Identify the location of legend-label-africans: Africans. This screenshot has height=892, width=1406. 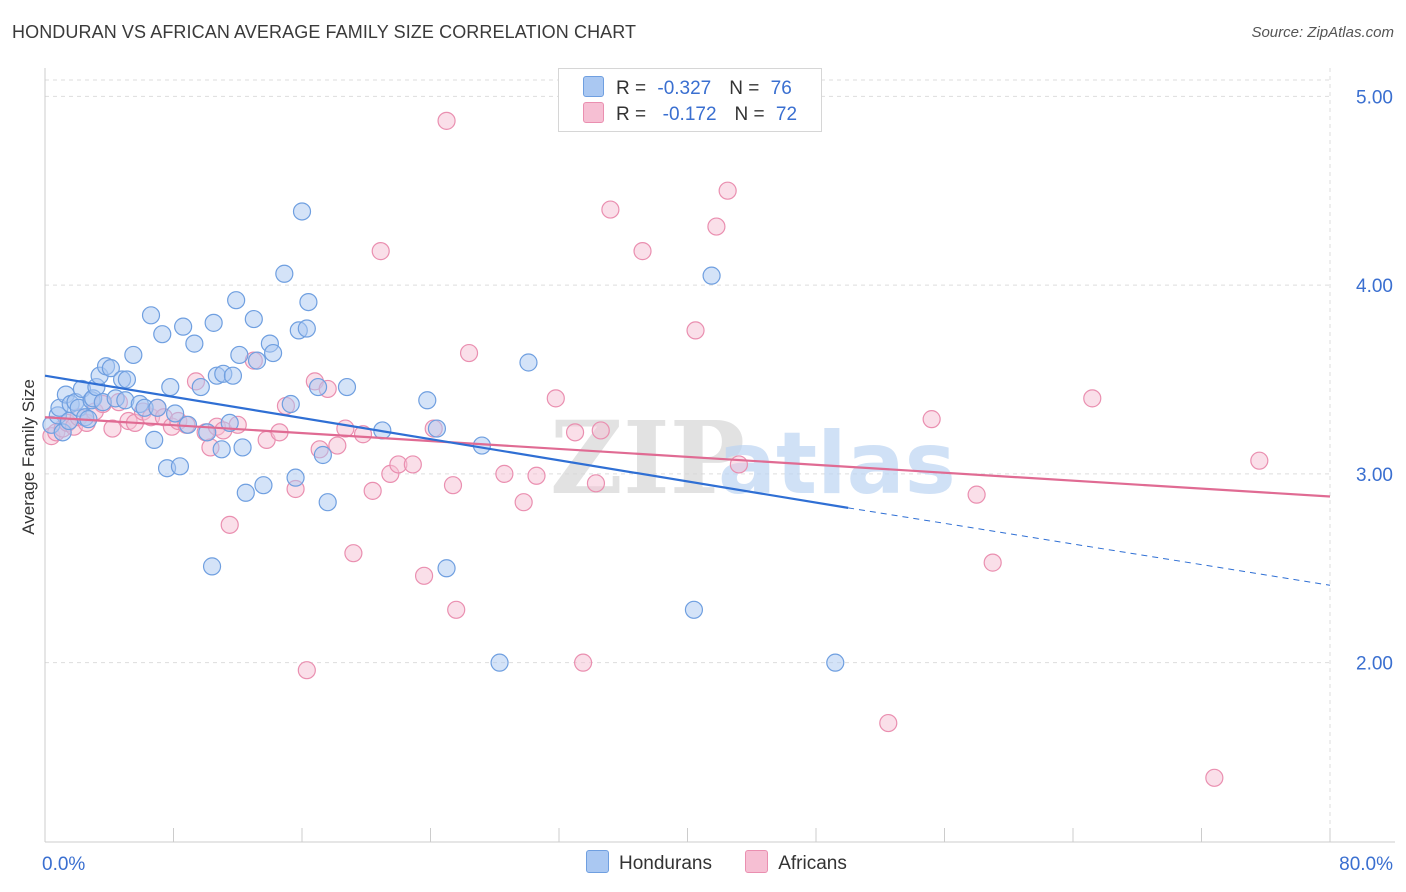
(812, 863).